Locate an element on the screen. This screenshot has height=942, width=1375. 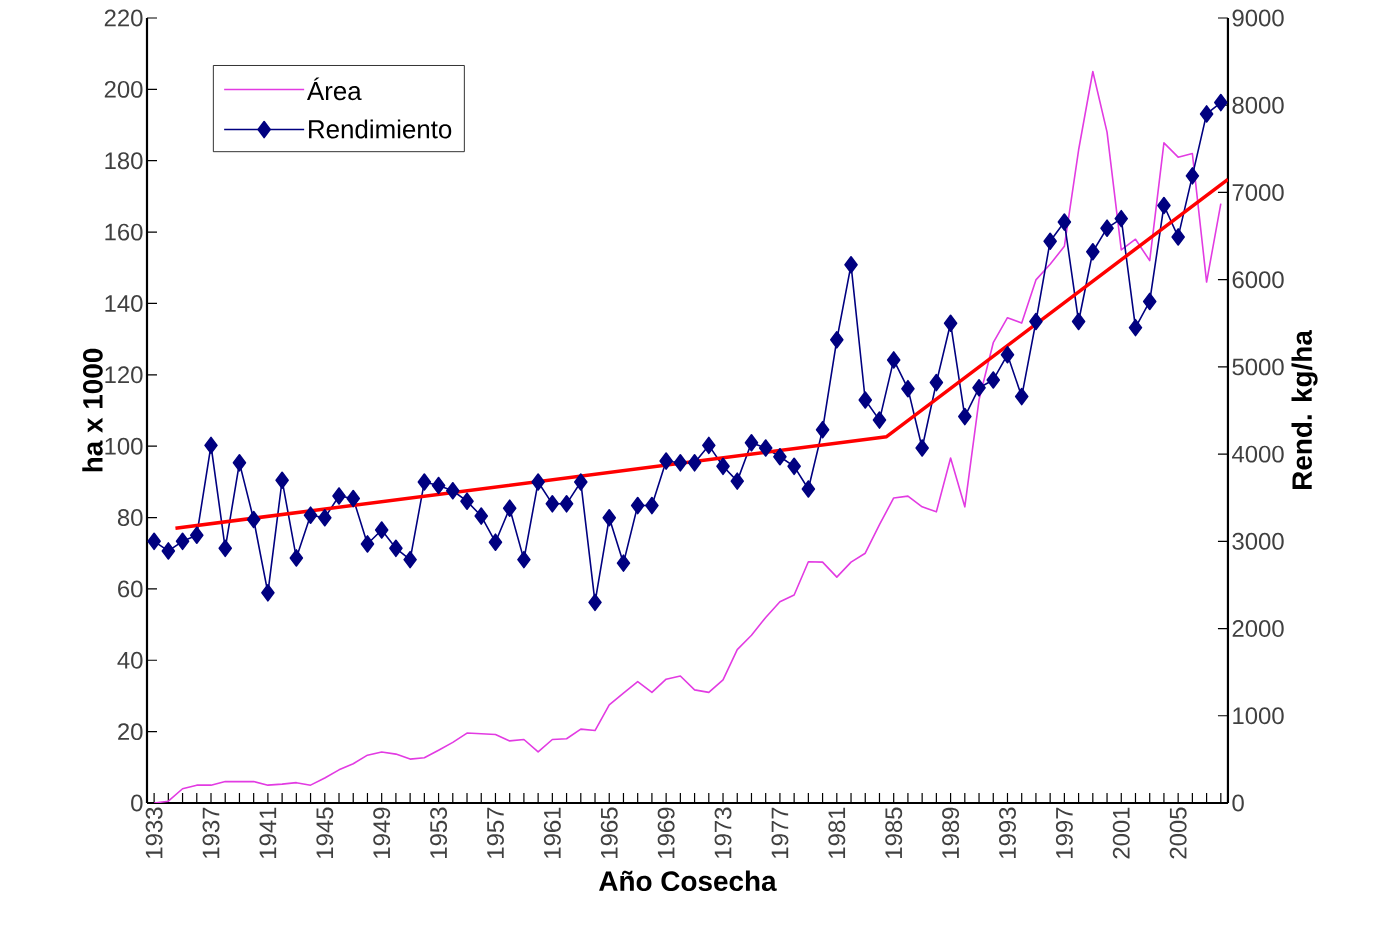
x-tick-label: 2005 is located at coordinates (1178, 833).